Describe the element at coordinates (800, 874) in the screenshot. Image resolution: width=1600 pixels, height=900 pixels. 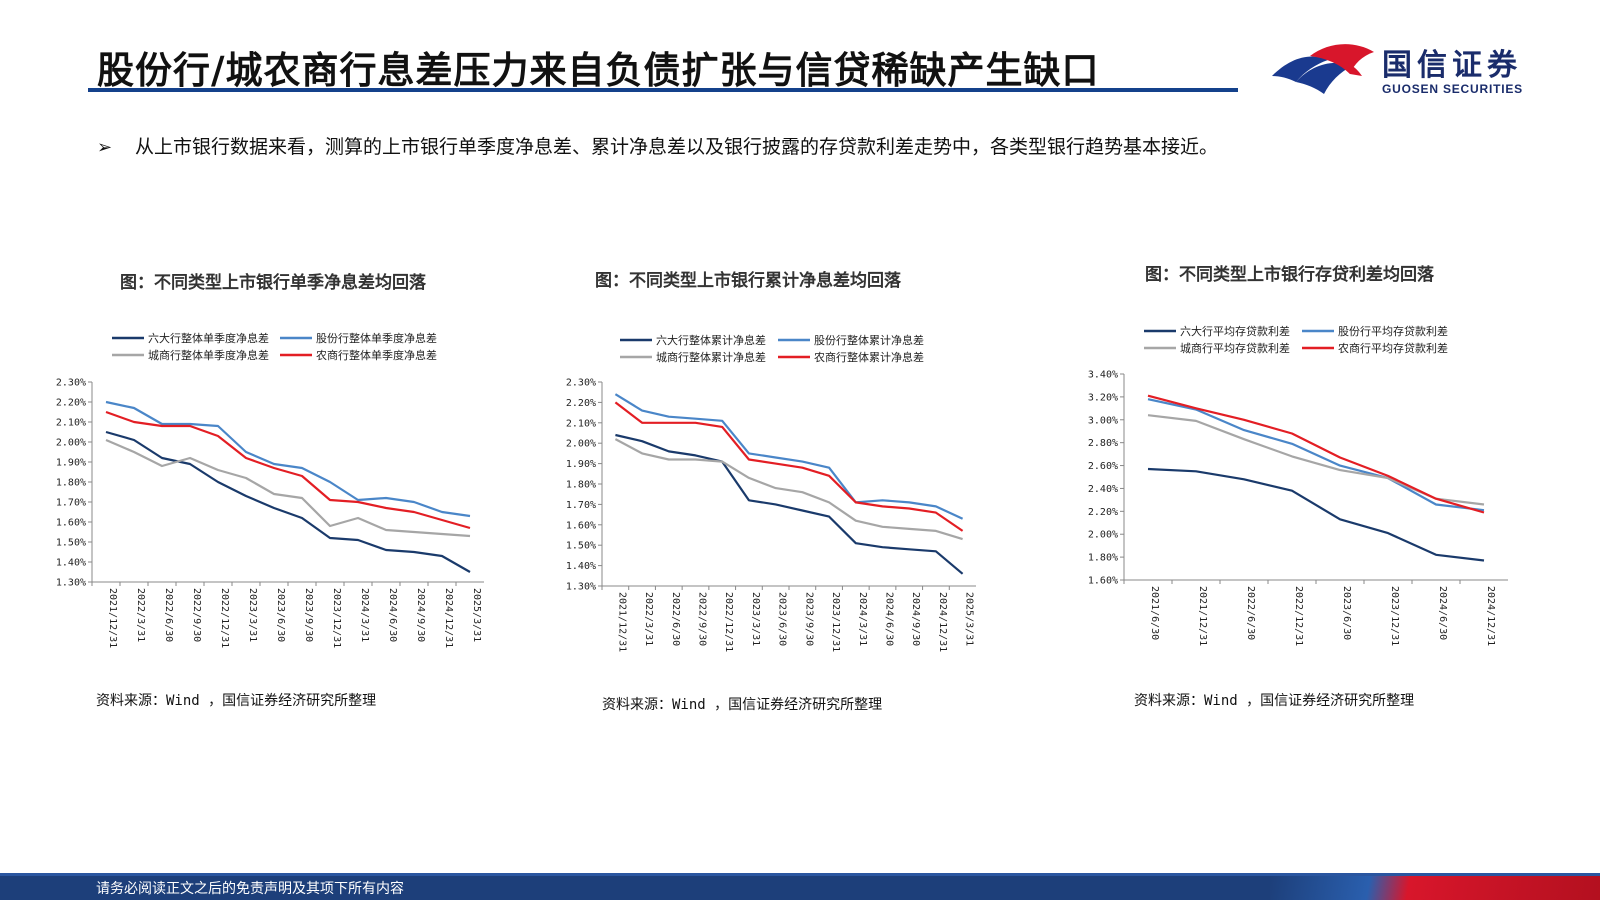
I see `footer-stripe` at that location.